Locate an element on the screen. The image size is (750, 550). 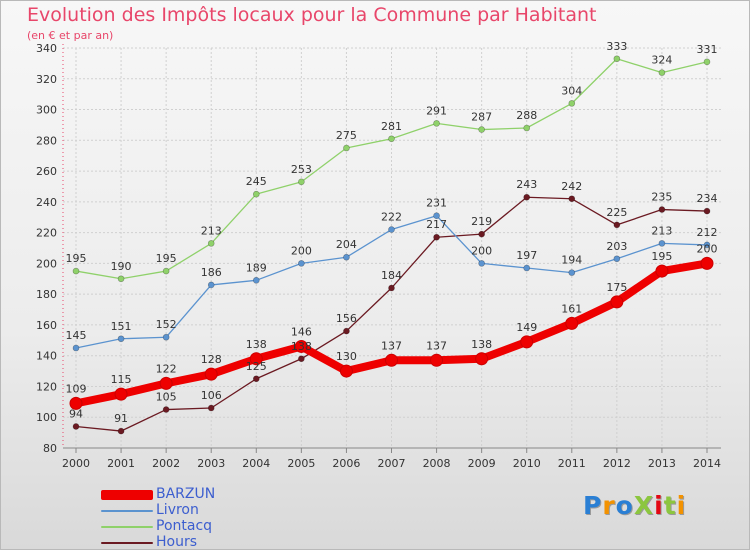
data-label-livron: 203 is located at coordinates (616, 246).